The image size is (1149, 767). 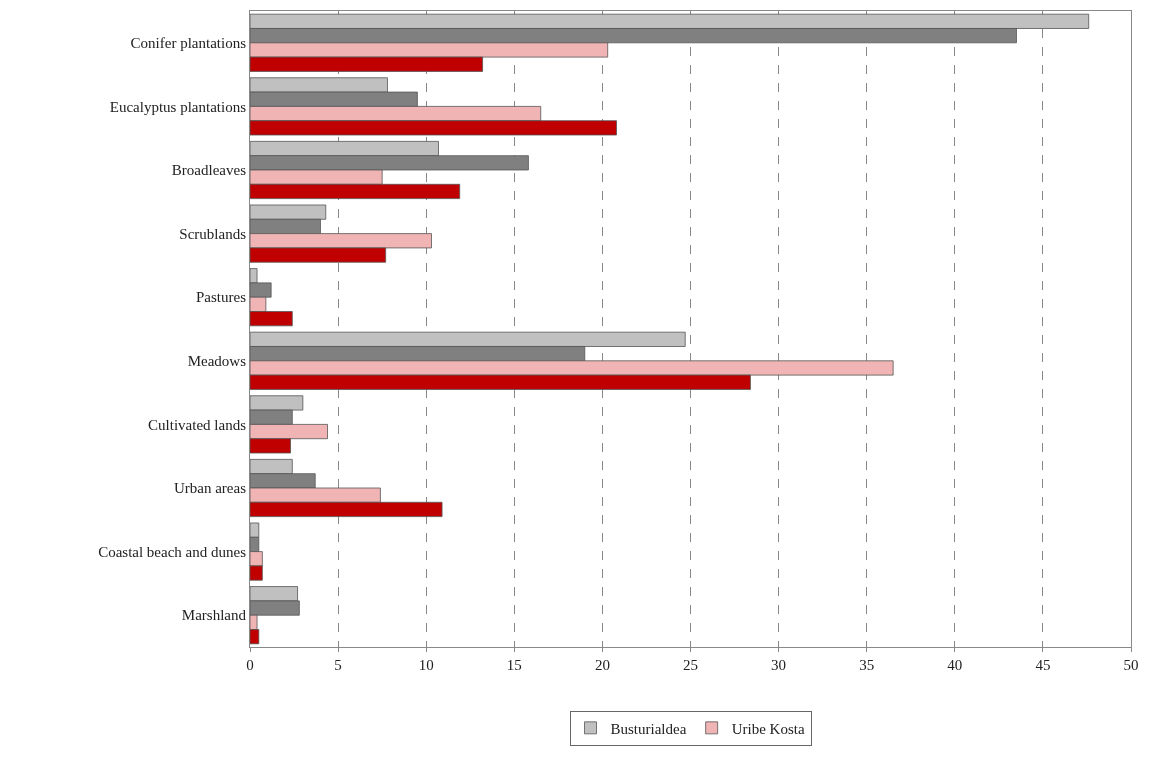 What do you see at coordinates (955, 665) in the screenshot?
I see `x-tick-label: 40` at bounding box center [955, 665].